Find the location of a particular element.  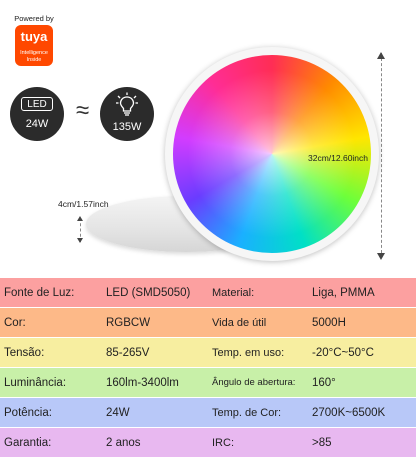

bulb-badge is located at coordinates (127, 114).